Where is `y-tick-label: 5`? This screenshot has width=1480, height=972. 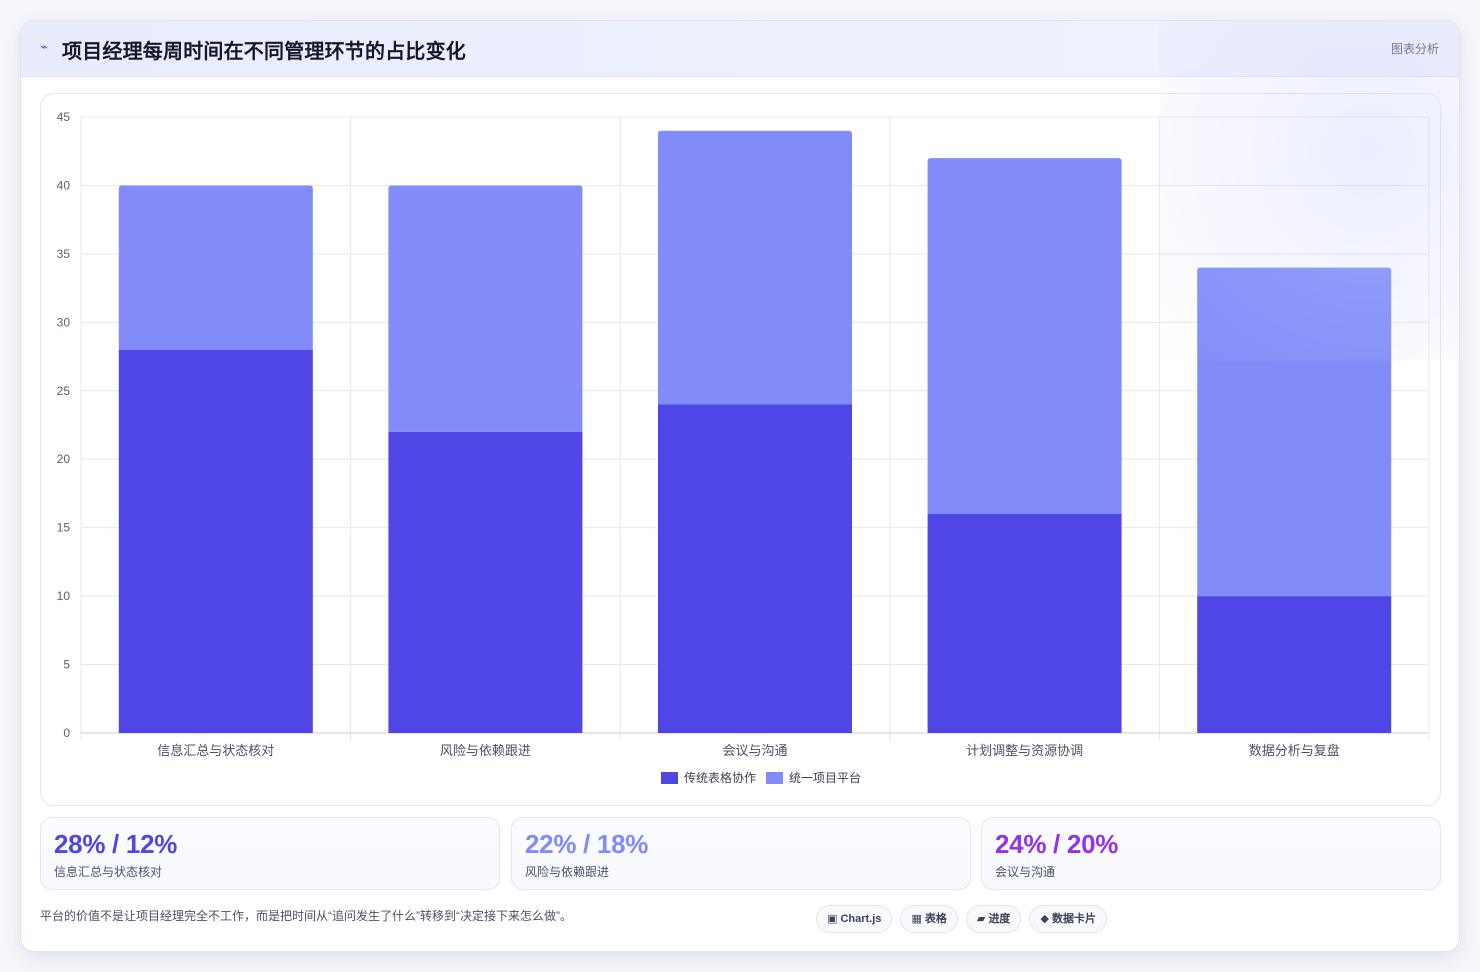 y-tick-label: 5 is located at coordinates (66, 665).